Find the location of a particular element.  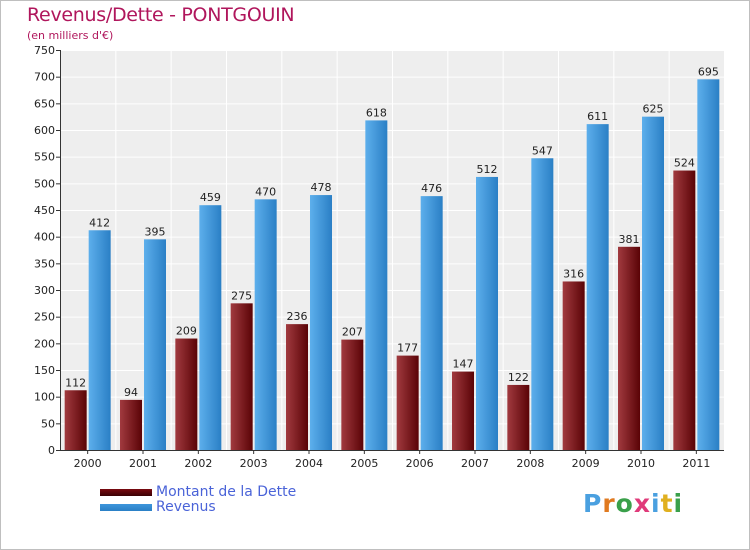

y-tick-label: 300 is located at coordinates (44, 290).